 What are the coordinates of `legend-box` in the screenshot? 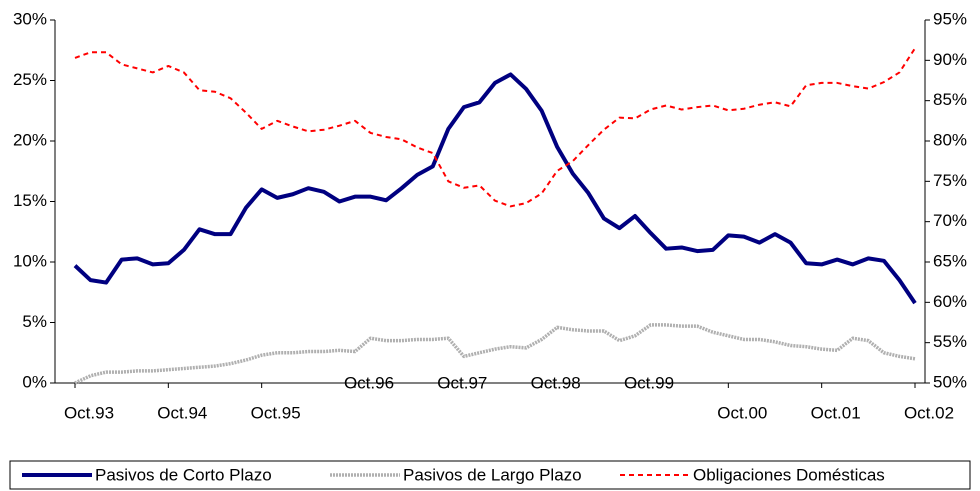 It's located at (490, 475).